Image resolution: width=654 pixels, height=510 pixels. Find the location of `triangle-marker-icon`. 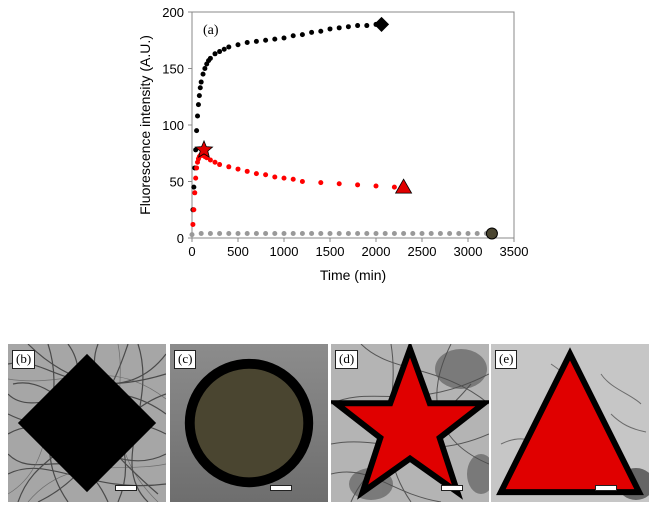

triangle-marker-icon is located at coordinates (570, 421).